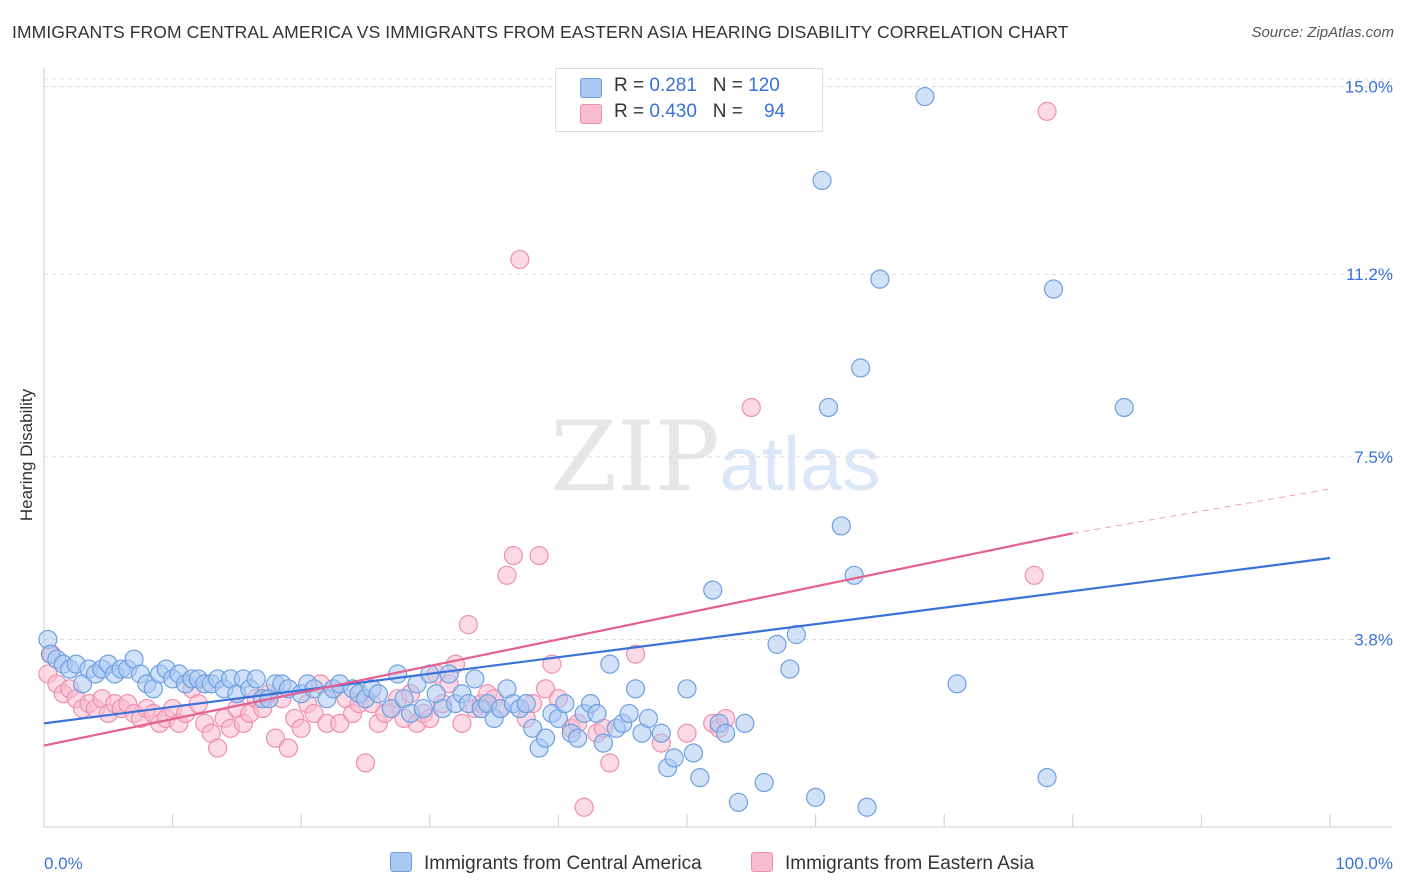 The width and height of the screenshot is (1406, 892). I want to click on watermark: ZIP atlas, so click(715, 457).